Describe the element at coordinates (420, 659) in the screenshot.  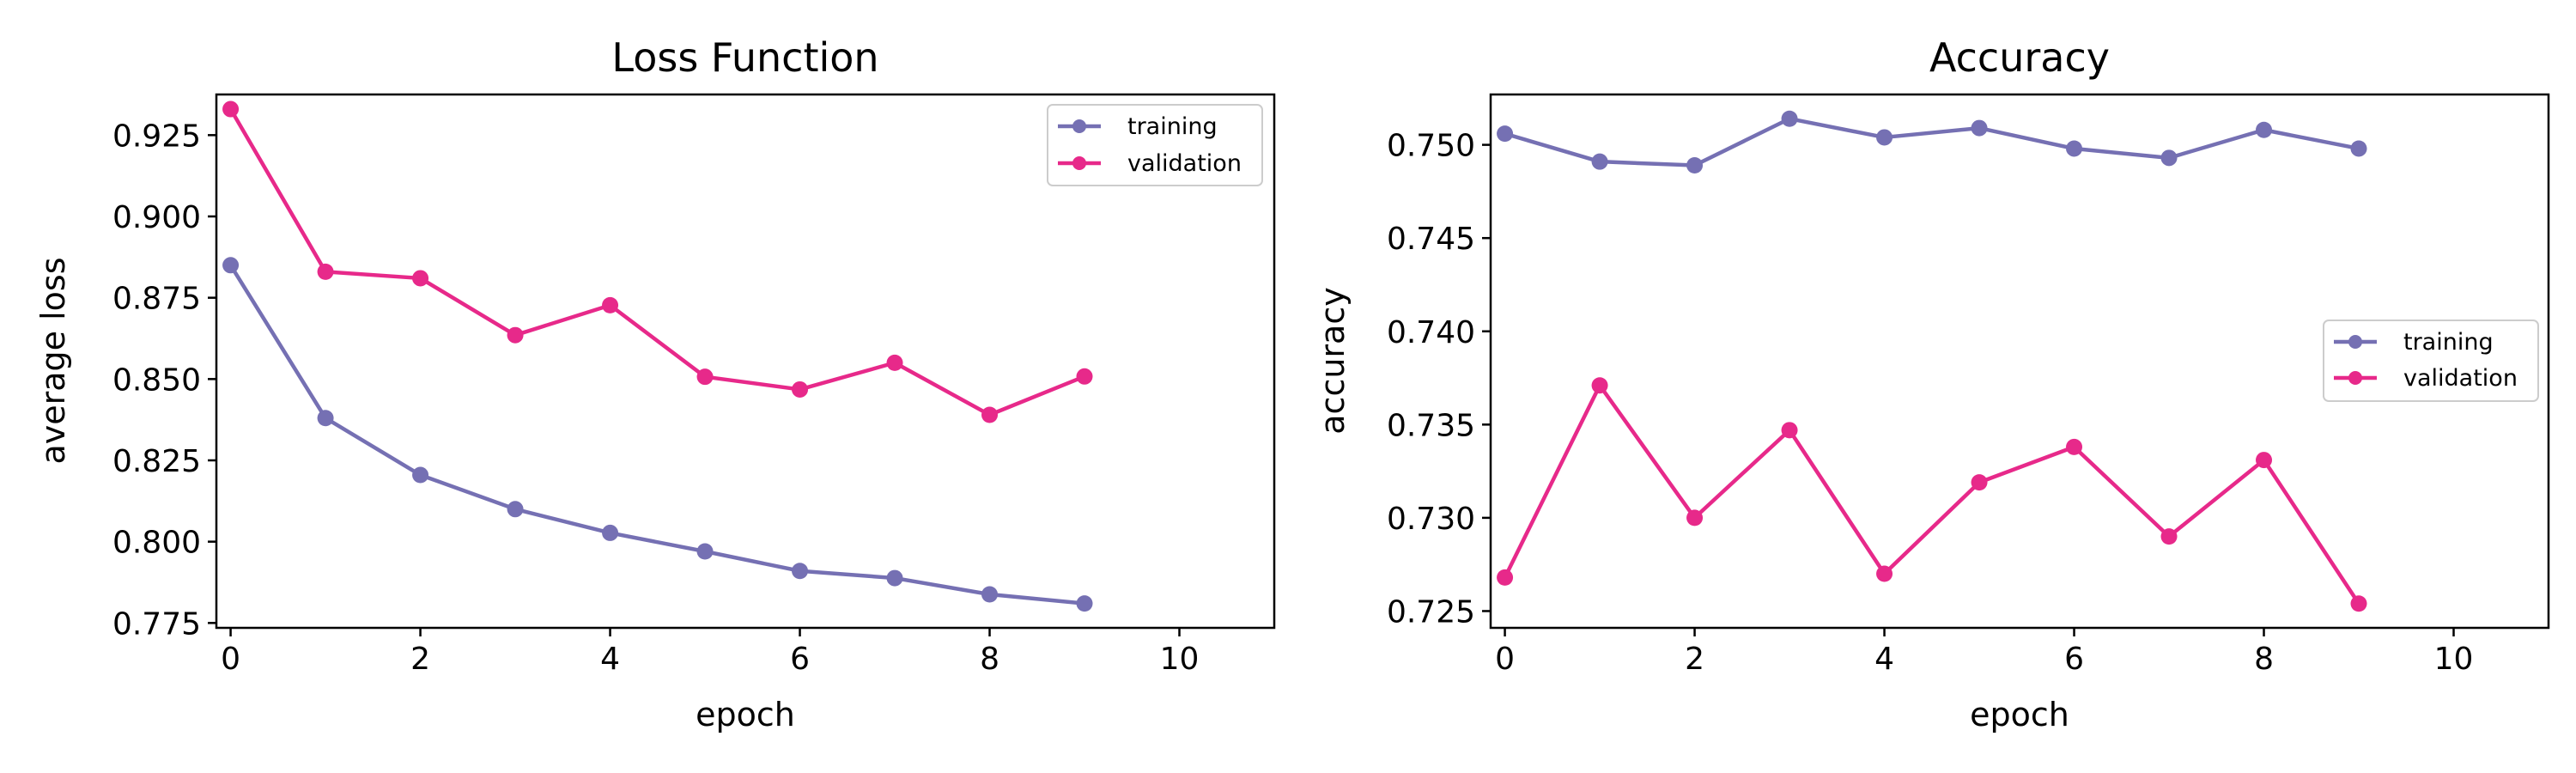
I see `loss-x-tick-label: 2` at that location.